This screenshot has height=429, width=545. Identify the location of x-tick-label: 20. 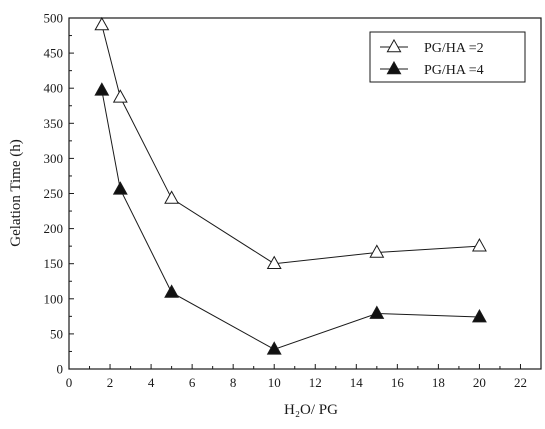
(479, 382).